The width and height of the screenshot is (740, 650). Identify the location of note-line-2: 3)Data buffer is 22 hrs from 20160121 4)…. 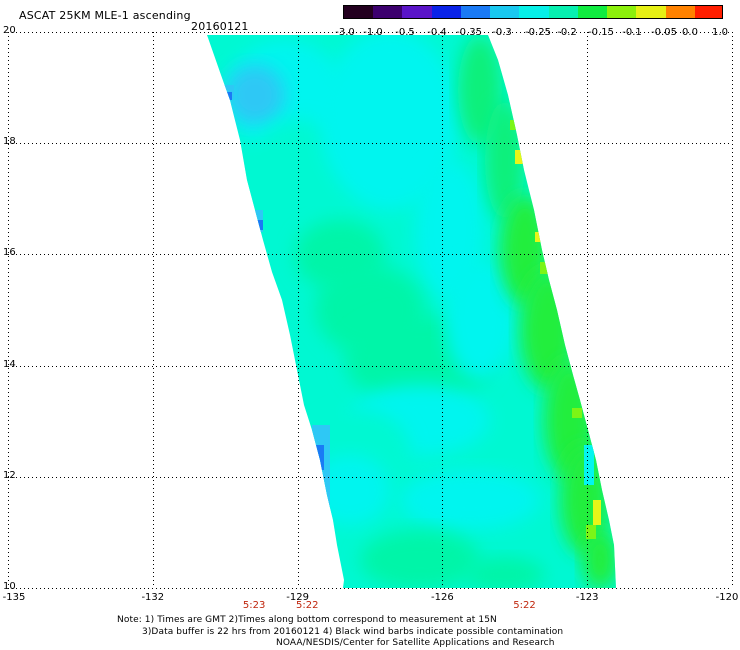
(353, 632).